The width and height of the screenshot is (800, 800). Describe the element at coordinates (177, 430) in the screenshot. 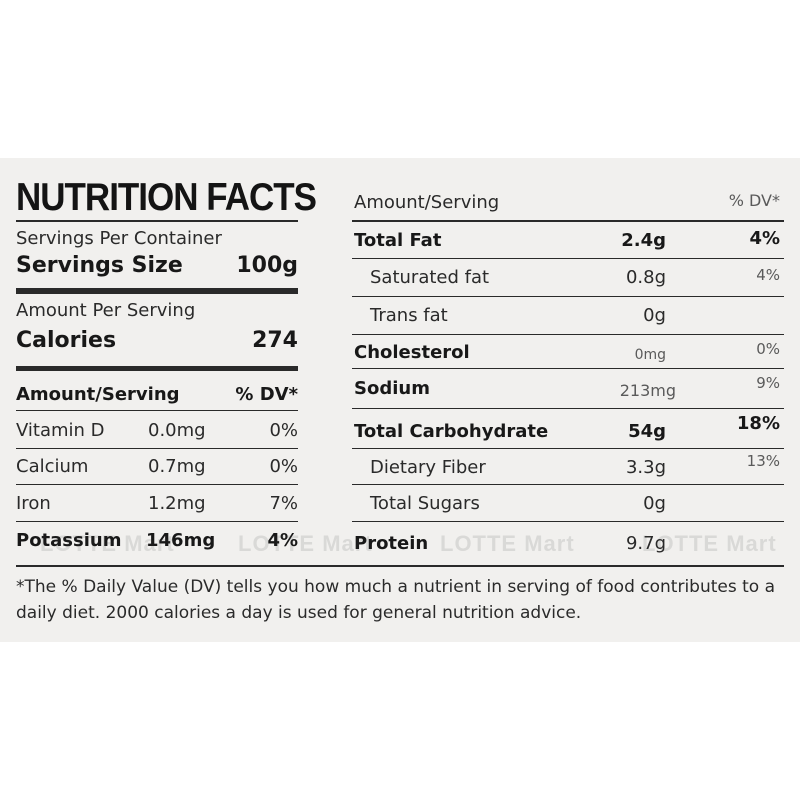

I see `nutrient-amount: 0.0mg` at that location.